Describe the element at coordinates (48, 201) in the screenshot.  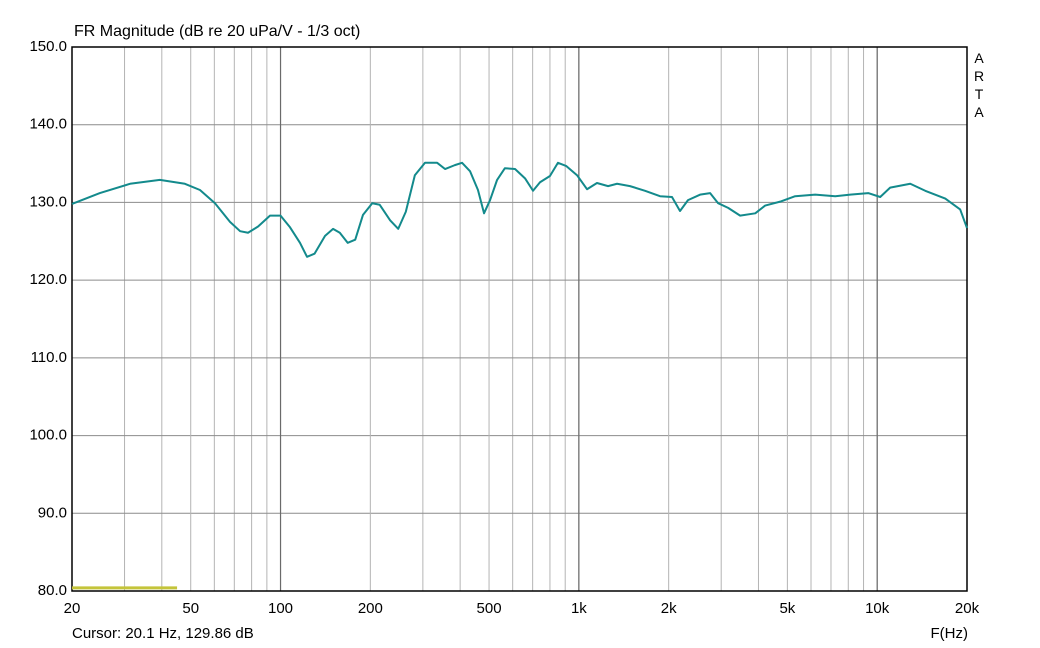
I see `y-tick-label: 130.0` at that location.